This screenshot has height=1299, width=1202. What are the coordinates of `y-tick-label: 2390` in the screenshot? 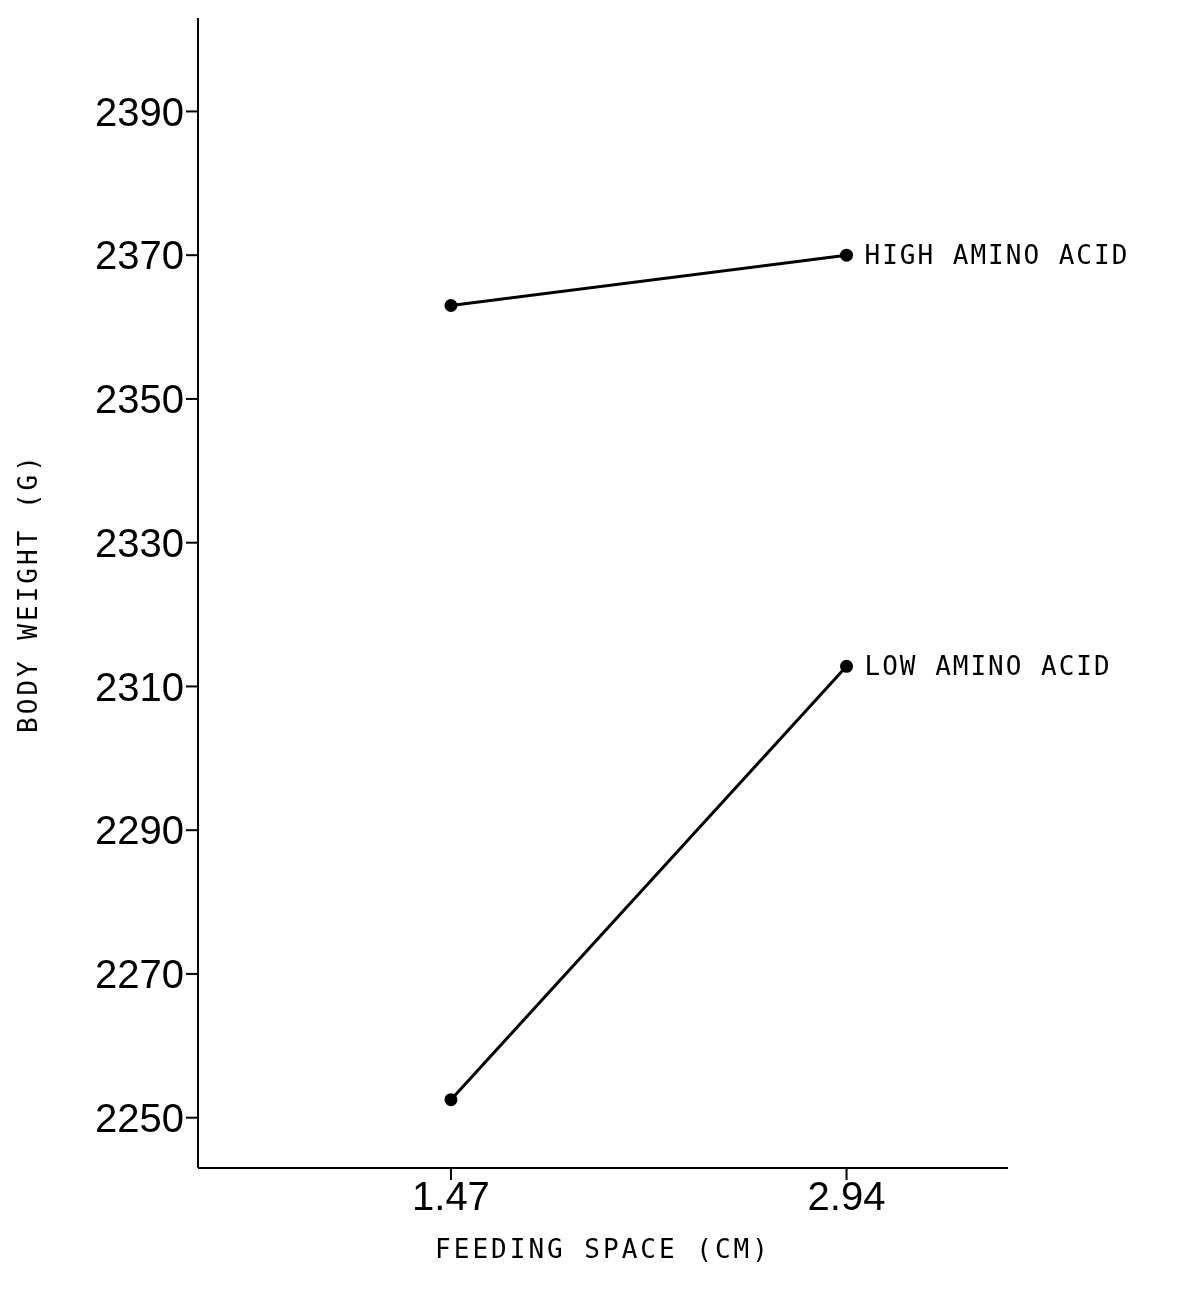 It's located at (139, 111).